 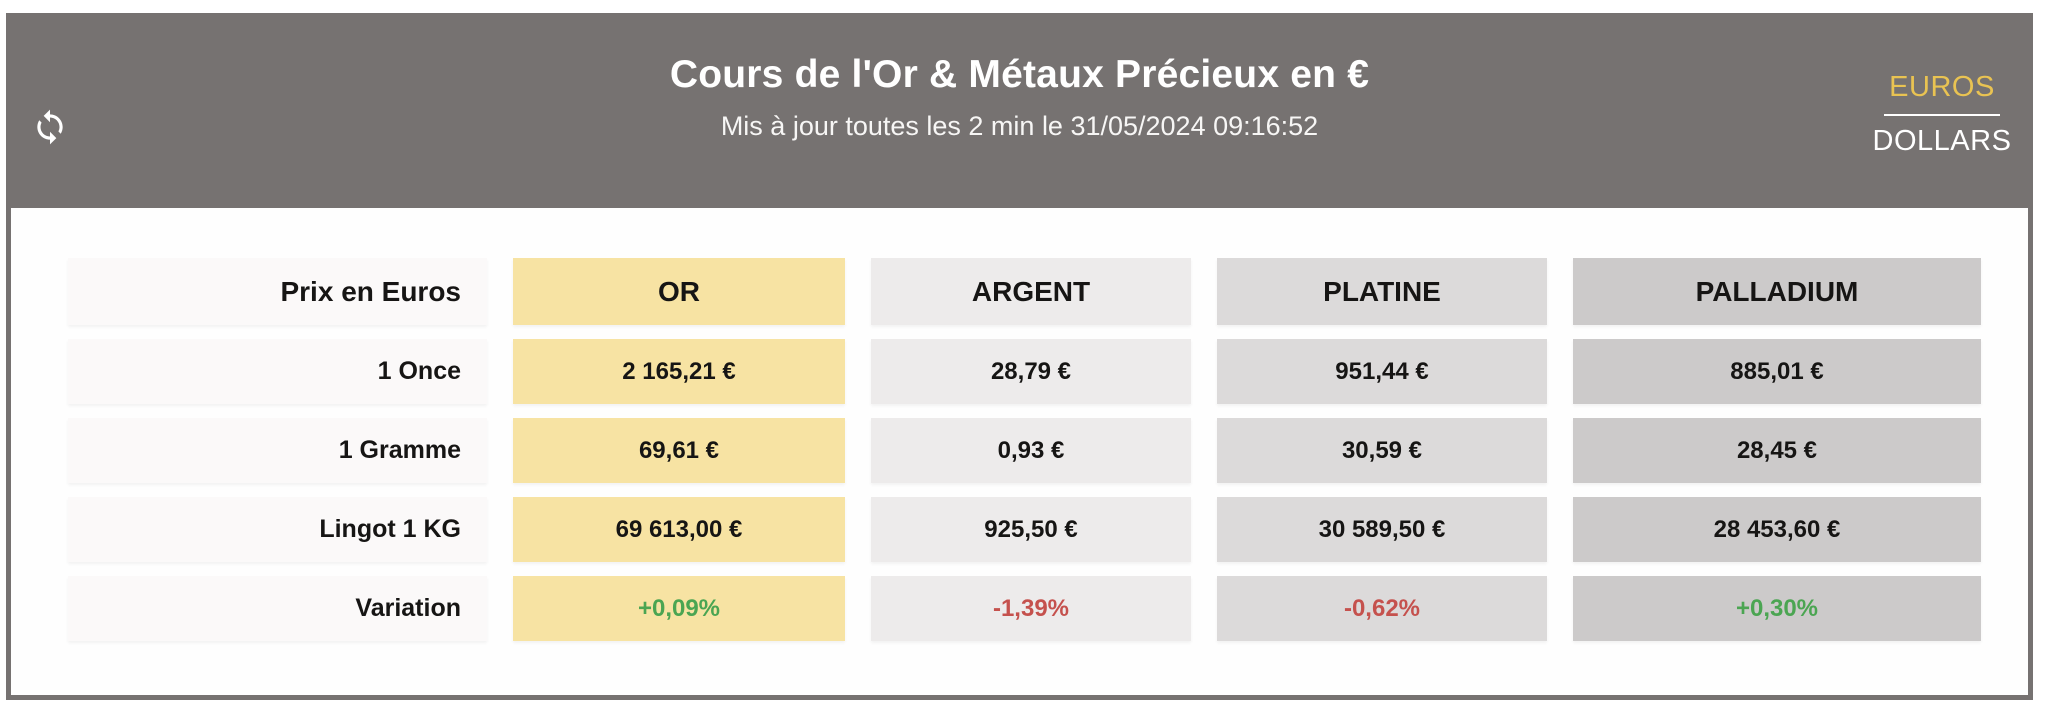 What do you see at coordinates (1777, 529) in the screenshot?
I see `price-lingot-palladium: 28 453,60 €` at bounding box center [1777, 529].